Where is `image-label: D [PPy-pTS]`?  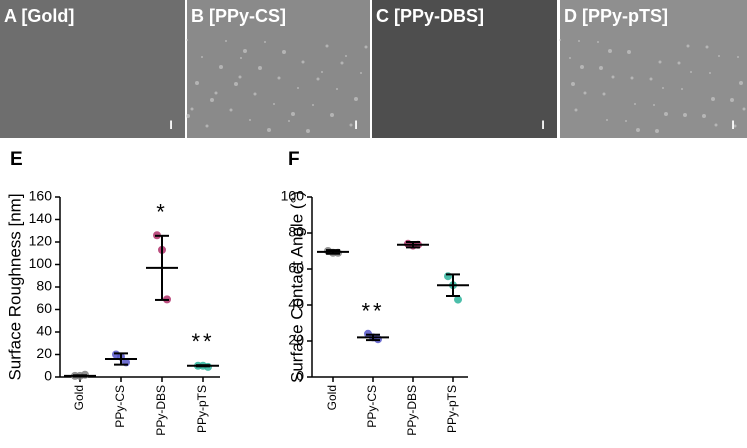
image-label: D [PPy-pTS] is located at coordinates (616, 16).